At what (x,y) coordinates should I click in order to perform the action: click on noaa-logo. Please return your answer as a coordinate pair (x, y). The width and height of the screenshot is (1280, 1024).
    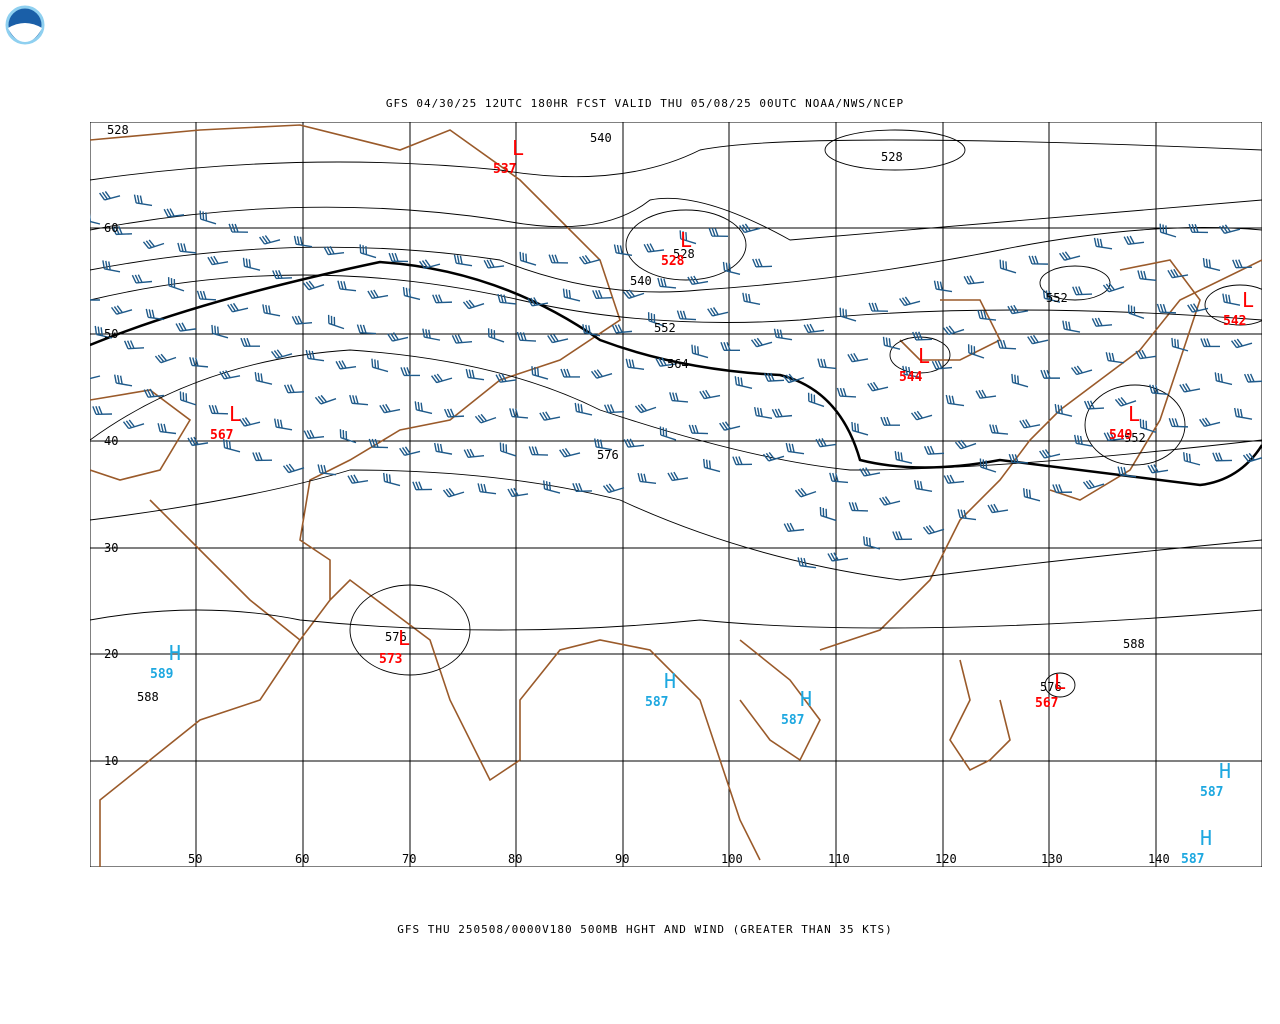
    Looking at the image, I should click on (25, 25).